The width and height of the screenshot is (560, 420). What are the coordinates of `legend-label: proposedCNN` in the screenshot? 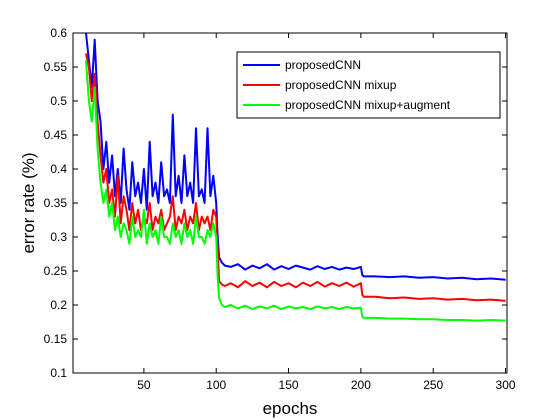 It's located at (323, 65).